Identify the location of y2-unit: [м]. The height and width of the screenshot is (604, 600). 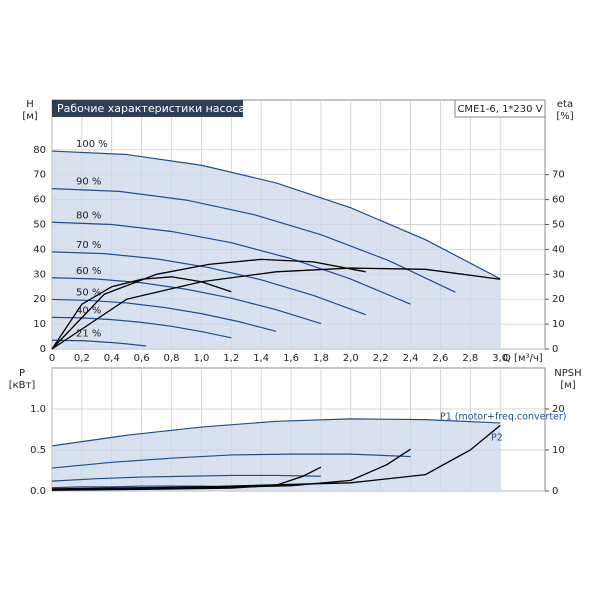
(567, 385).